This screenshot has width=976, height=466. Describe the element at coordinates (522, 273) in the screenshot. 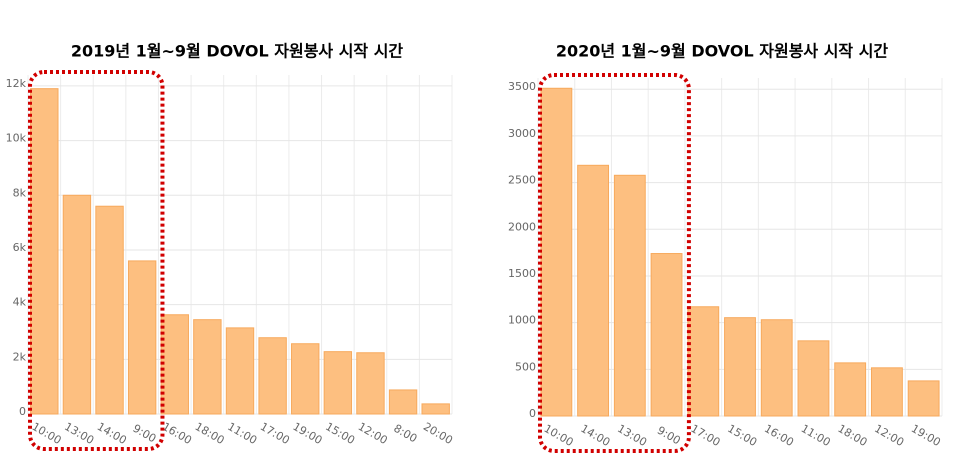

I see `y-tick-label: 1500` at that location.